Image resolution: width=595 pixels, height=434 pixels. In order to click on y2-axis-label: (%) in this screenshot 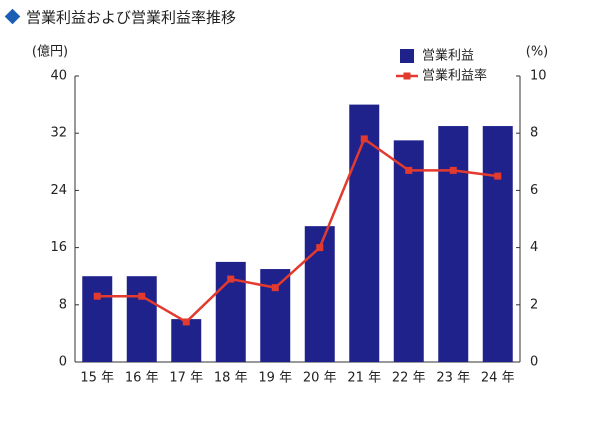, I will do `click(537, 52)`.